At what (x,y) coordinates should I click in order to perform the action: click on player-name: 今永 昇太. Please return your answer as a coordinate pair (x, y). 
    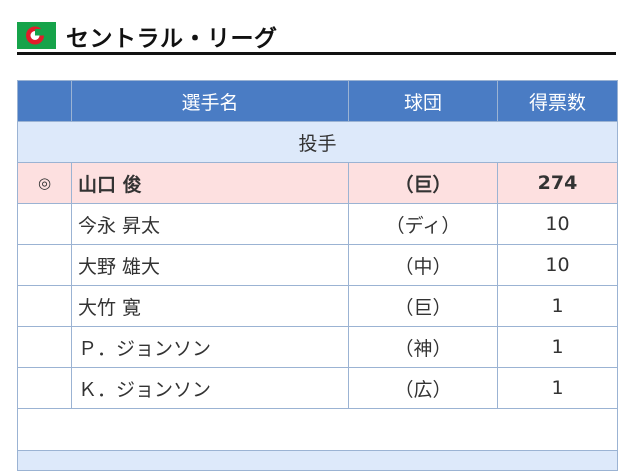
    Looking at the image, I should click on (210, 224).